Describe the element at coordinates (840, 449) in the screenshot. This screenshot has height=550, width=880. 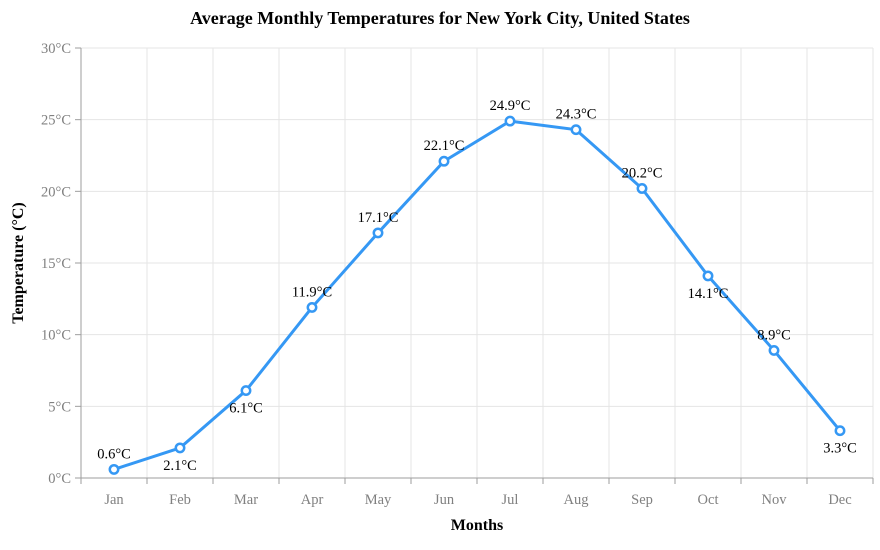
I see `data-point-label: 3.3°C` at that location.